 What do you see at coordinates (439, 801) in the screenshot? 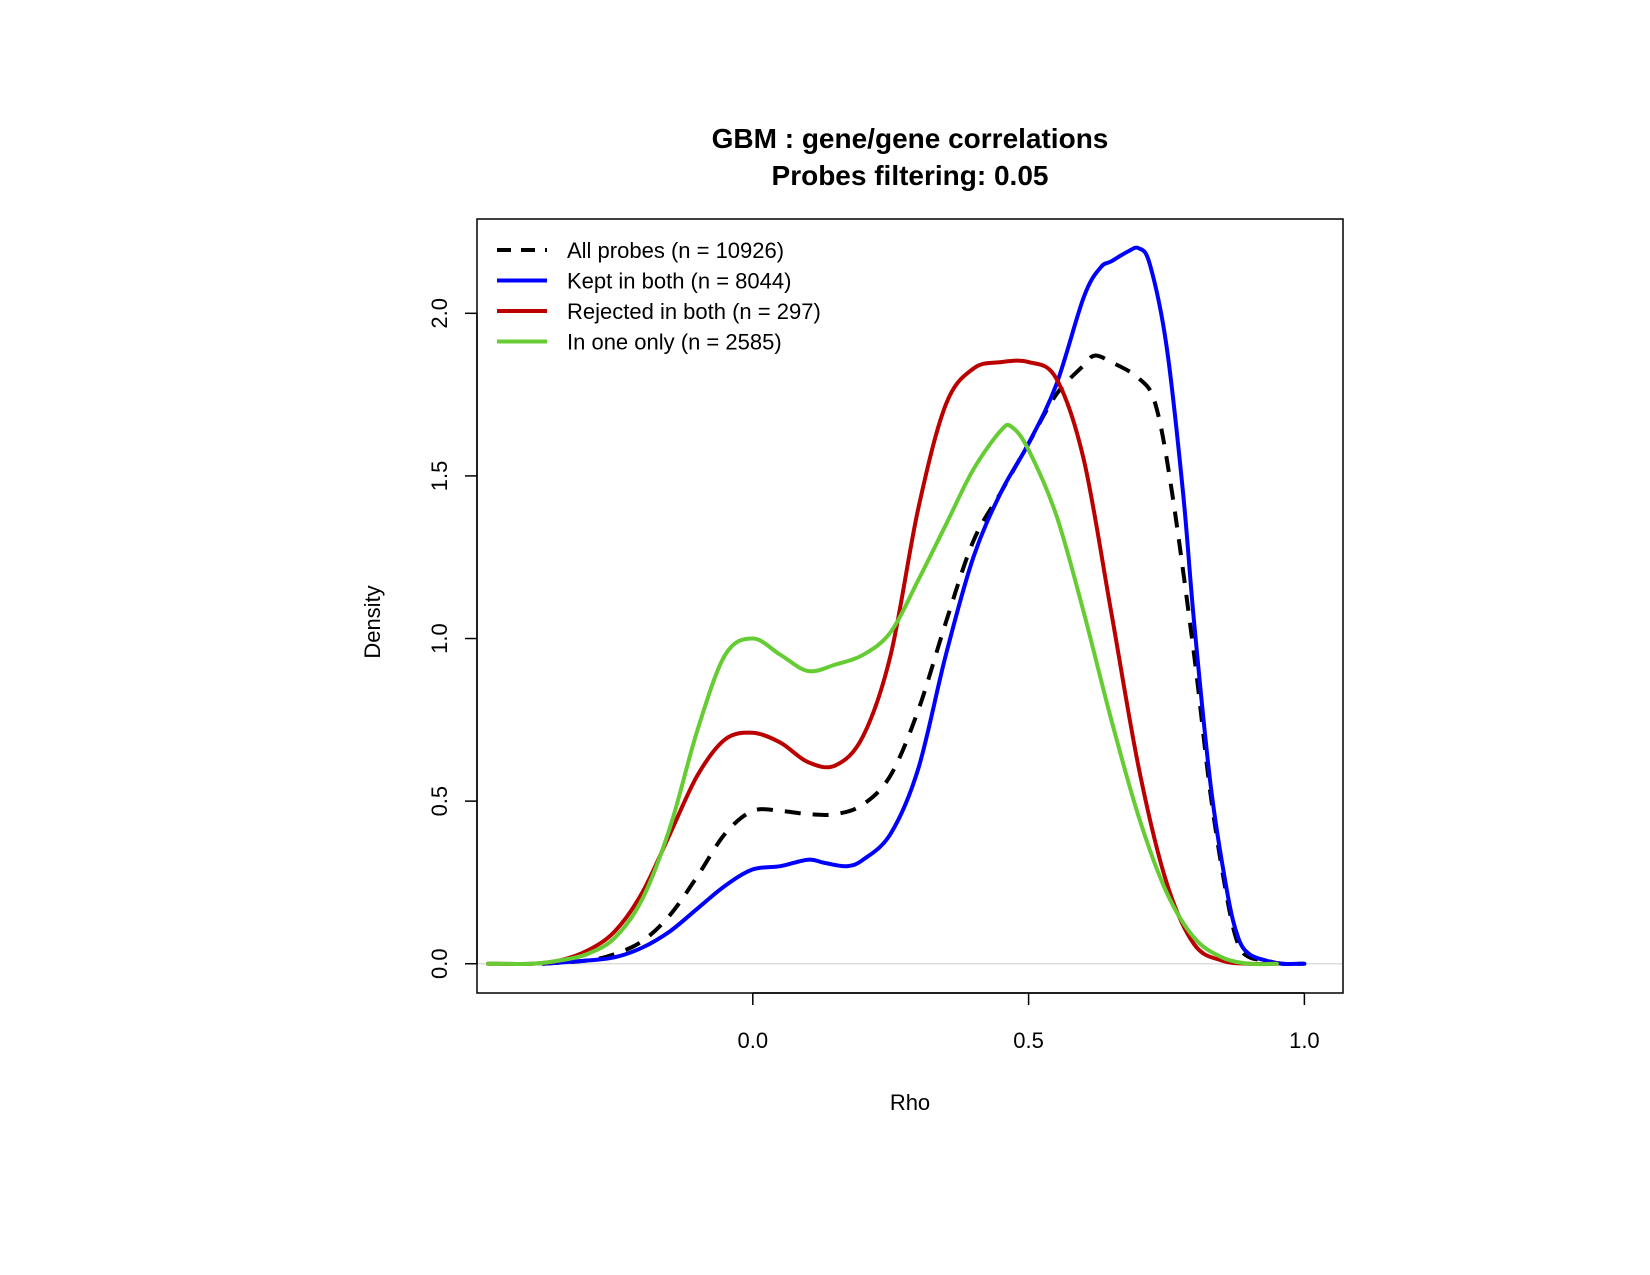
I see `y-tick-label: 0.5` at bounding box center [439, 801].